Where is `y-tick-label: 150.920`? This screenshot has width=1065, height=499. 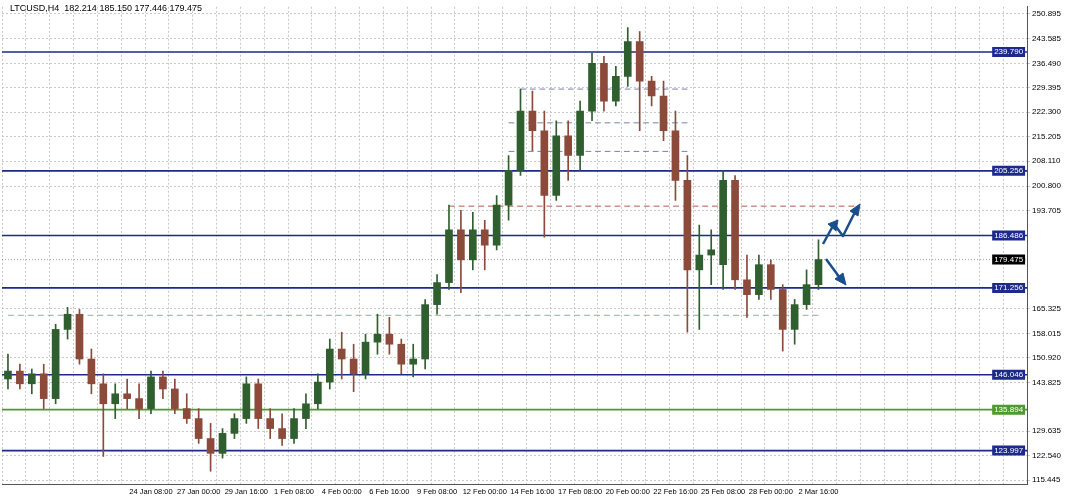
y-tick-label: 150.920 is located at coordinates (1047, 358).